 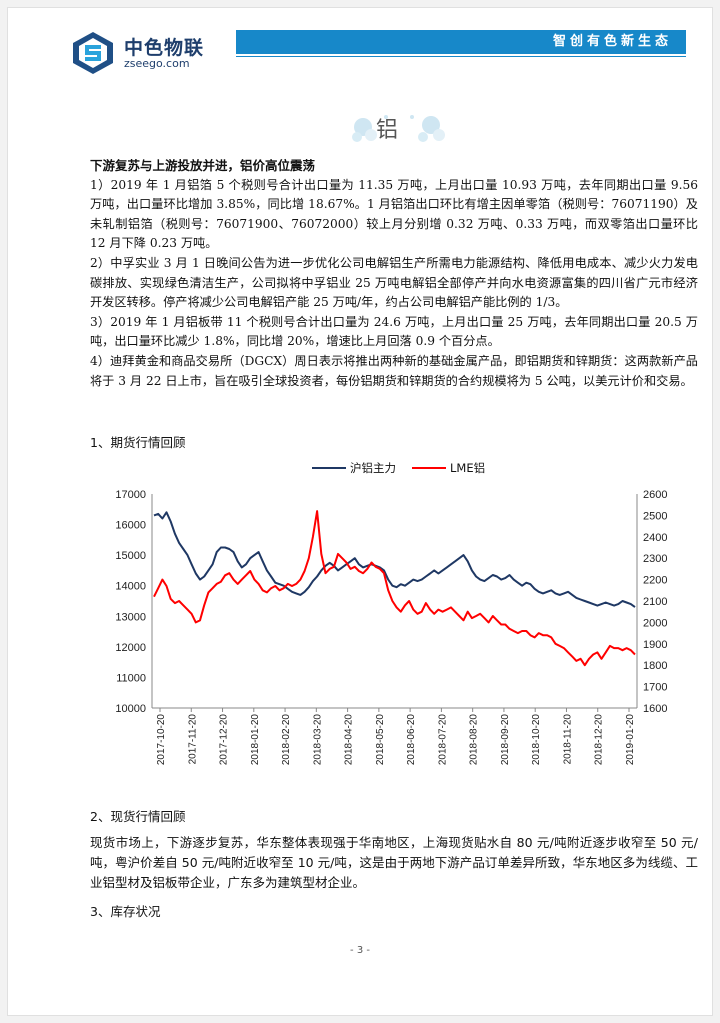 I want to click on left-tick-label: 12000, so click(x=130, y=648).